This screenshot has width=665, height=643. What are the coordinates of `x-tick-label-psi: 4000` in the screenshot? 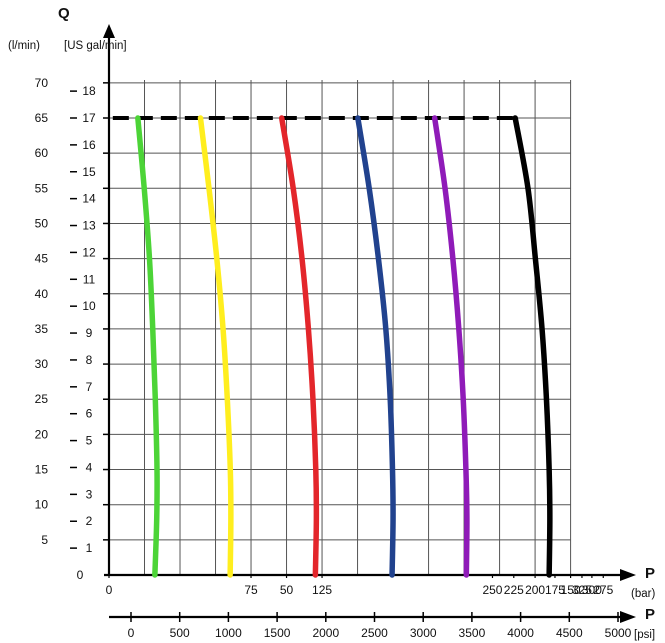 It's located at (520, 633).